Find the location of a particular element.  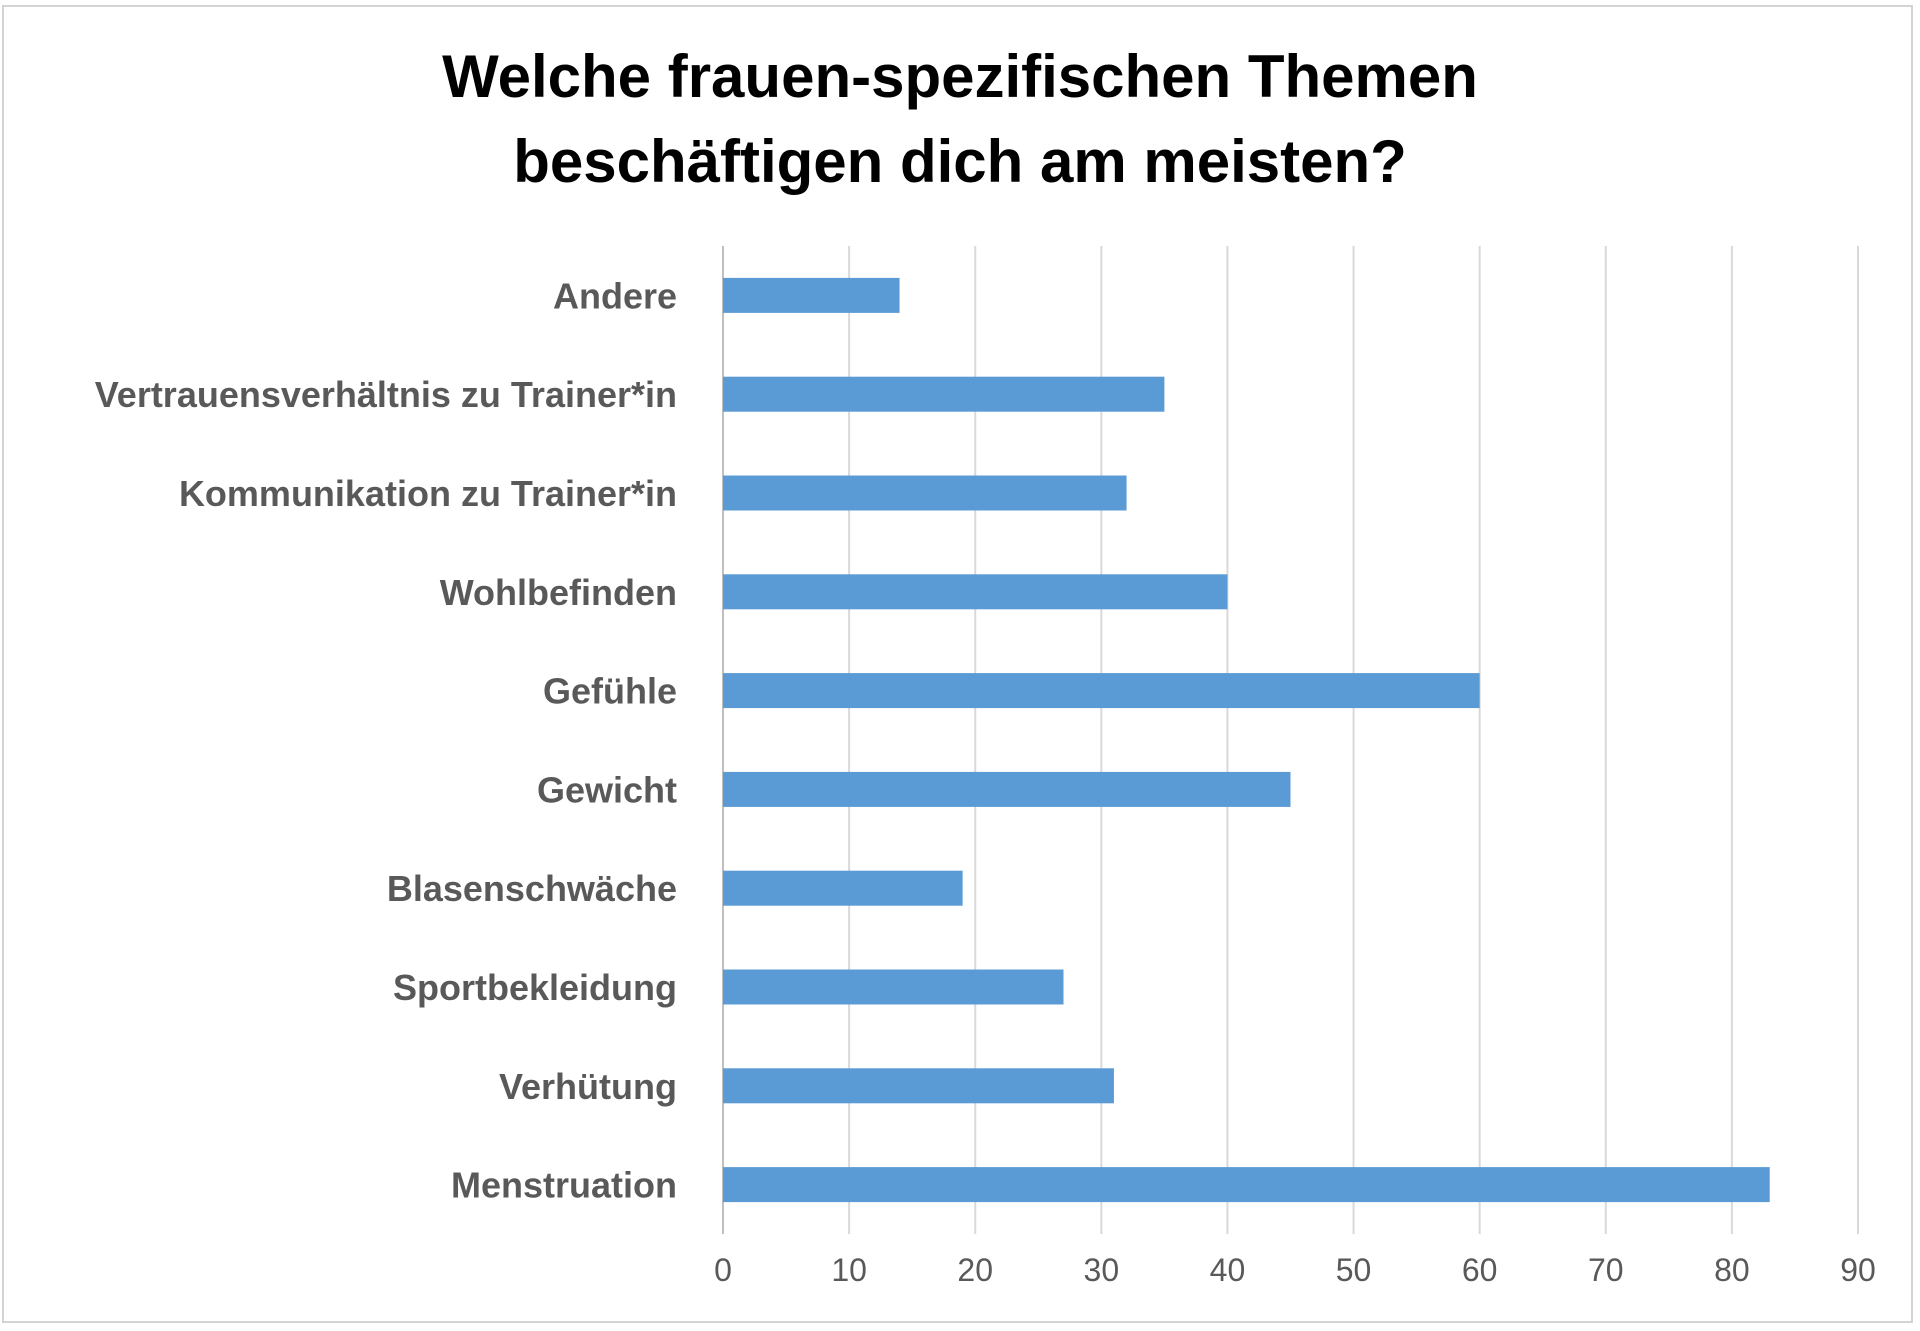

x-tick-label: 80 is located at coordinates (1732, 1270).